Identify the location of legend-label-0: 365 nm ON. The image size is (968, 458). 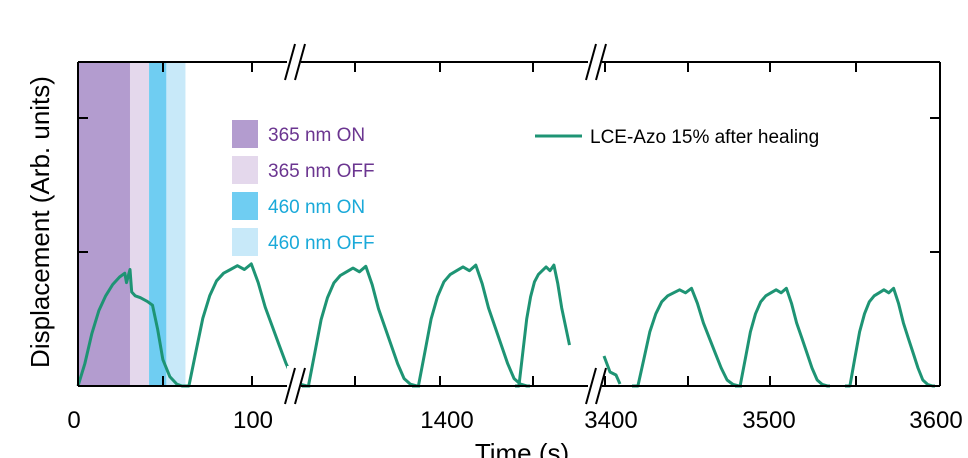
(316, 135).